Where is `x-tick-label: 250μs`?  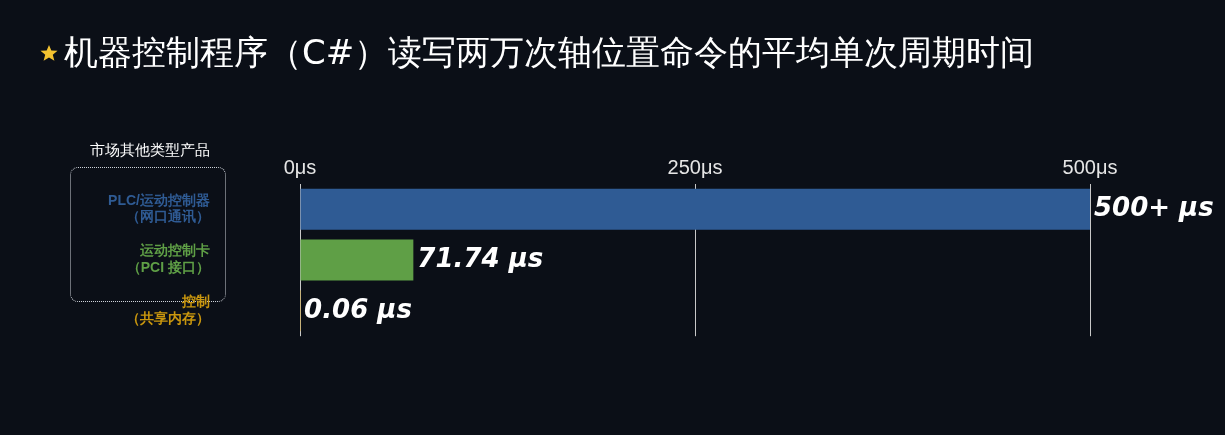
x-tick-label: 250μs is located at coordinates (695, 167).